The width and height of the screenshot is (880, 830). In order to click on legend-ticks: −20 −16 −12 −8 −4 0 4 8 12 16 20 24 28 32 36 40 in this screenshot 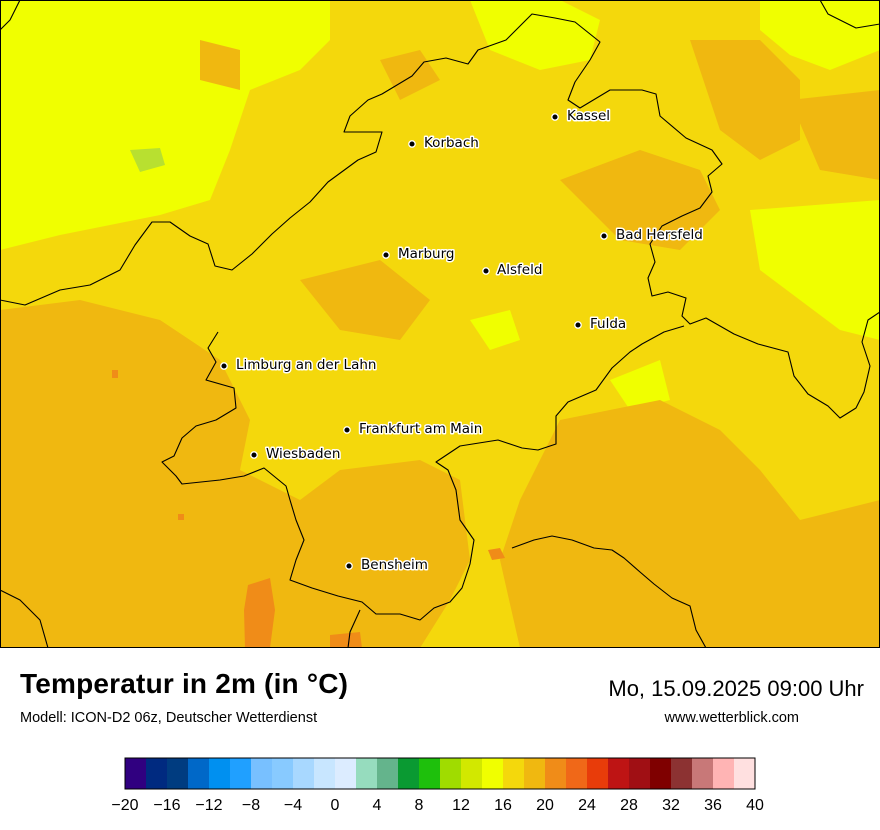, I will do `click(437, 805)`.